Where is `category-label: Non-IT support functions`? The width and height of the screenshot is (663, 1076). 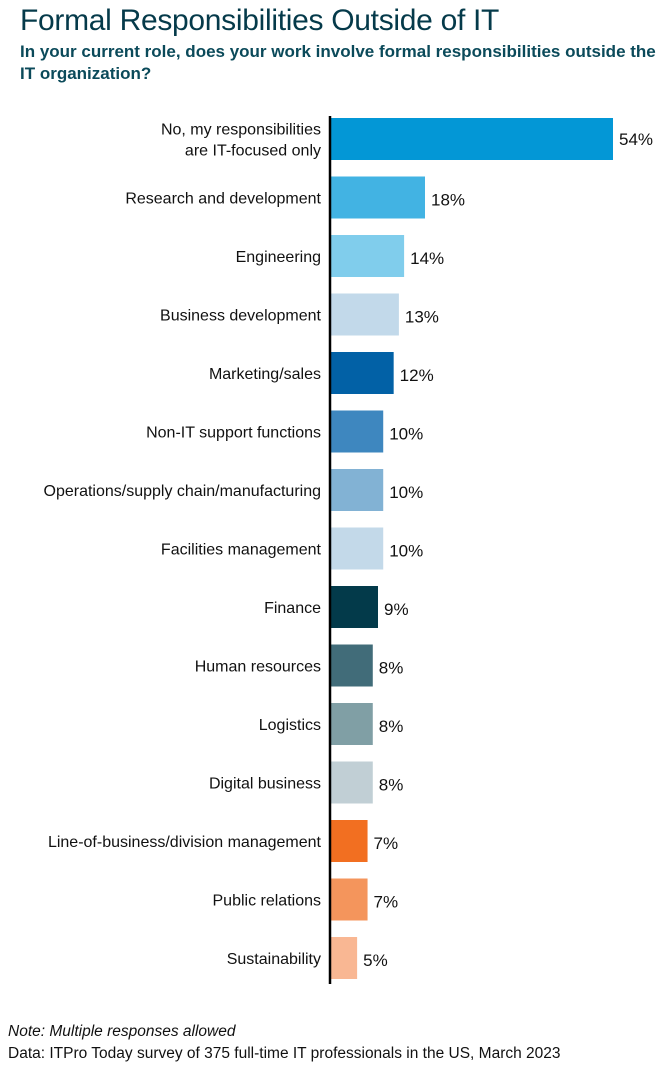 category-label: Non-IT support functions is located at coordinates (233, 433).